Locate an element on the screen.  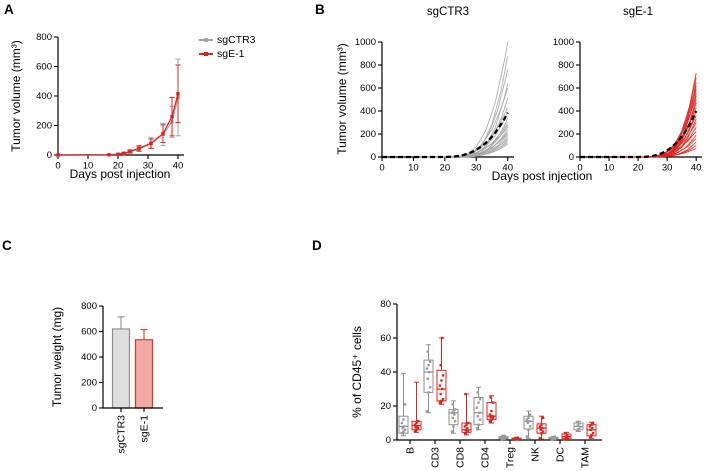
svg-text: DC is located at coordinates (561, 455).